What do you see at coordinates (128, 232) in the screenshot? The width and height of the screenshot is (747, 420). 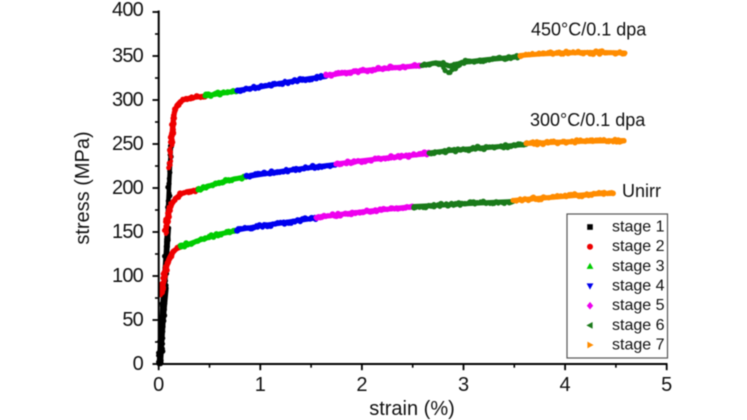 I see `svg-text: 150` at bounding box center [128, 232].